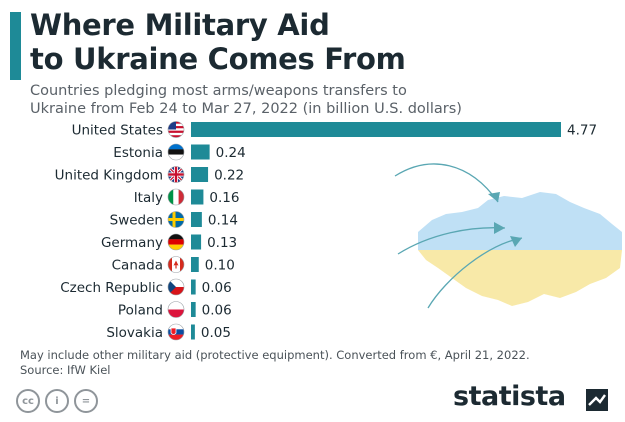 The image size is (625, 422). Describe the element at coordinates (582, 131) in the screenshot. I see `value-label: 4.77` at that location.